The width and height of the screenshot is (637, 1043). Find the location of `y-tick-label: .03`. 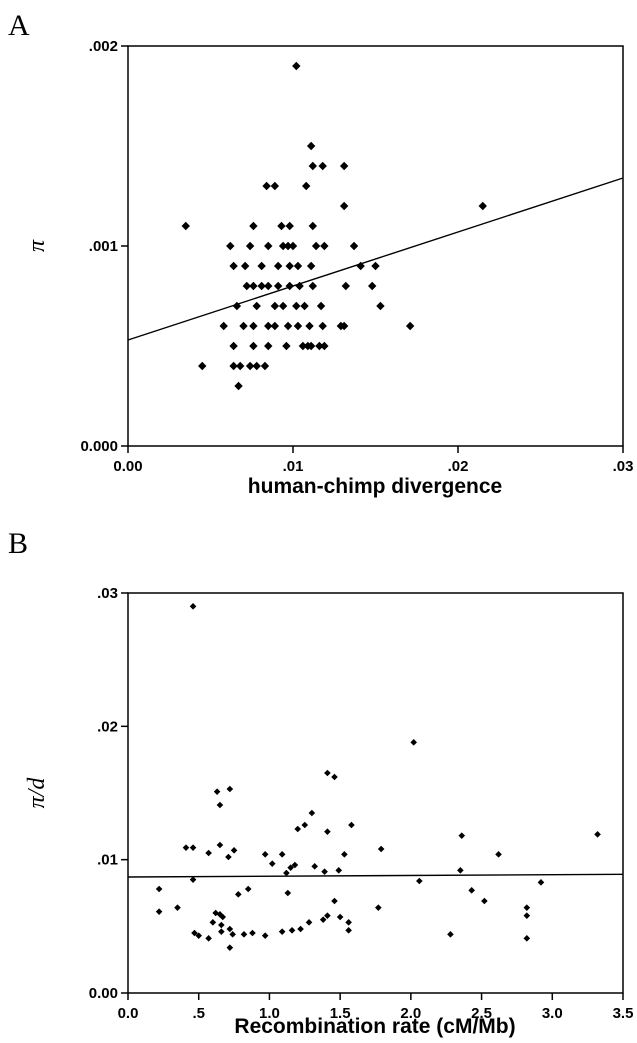

y-tick-label: .03 is located at coordinates (107, 593).